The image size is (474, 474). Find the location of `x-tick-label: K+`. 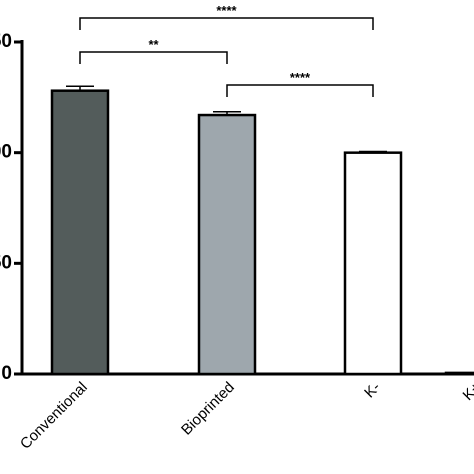

x-tick-label: K+ is located at coordinates (467, 391).